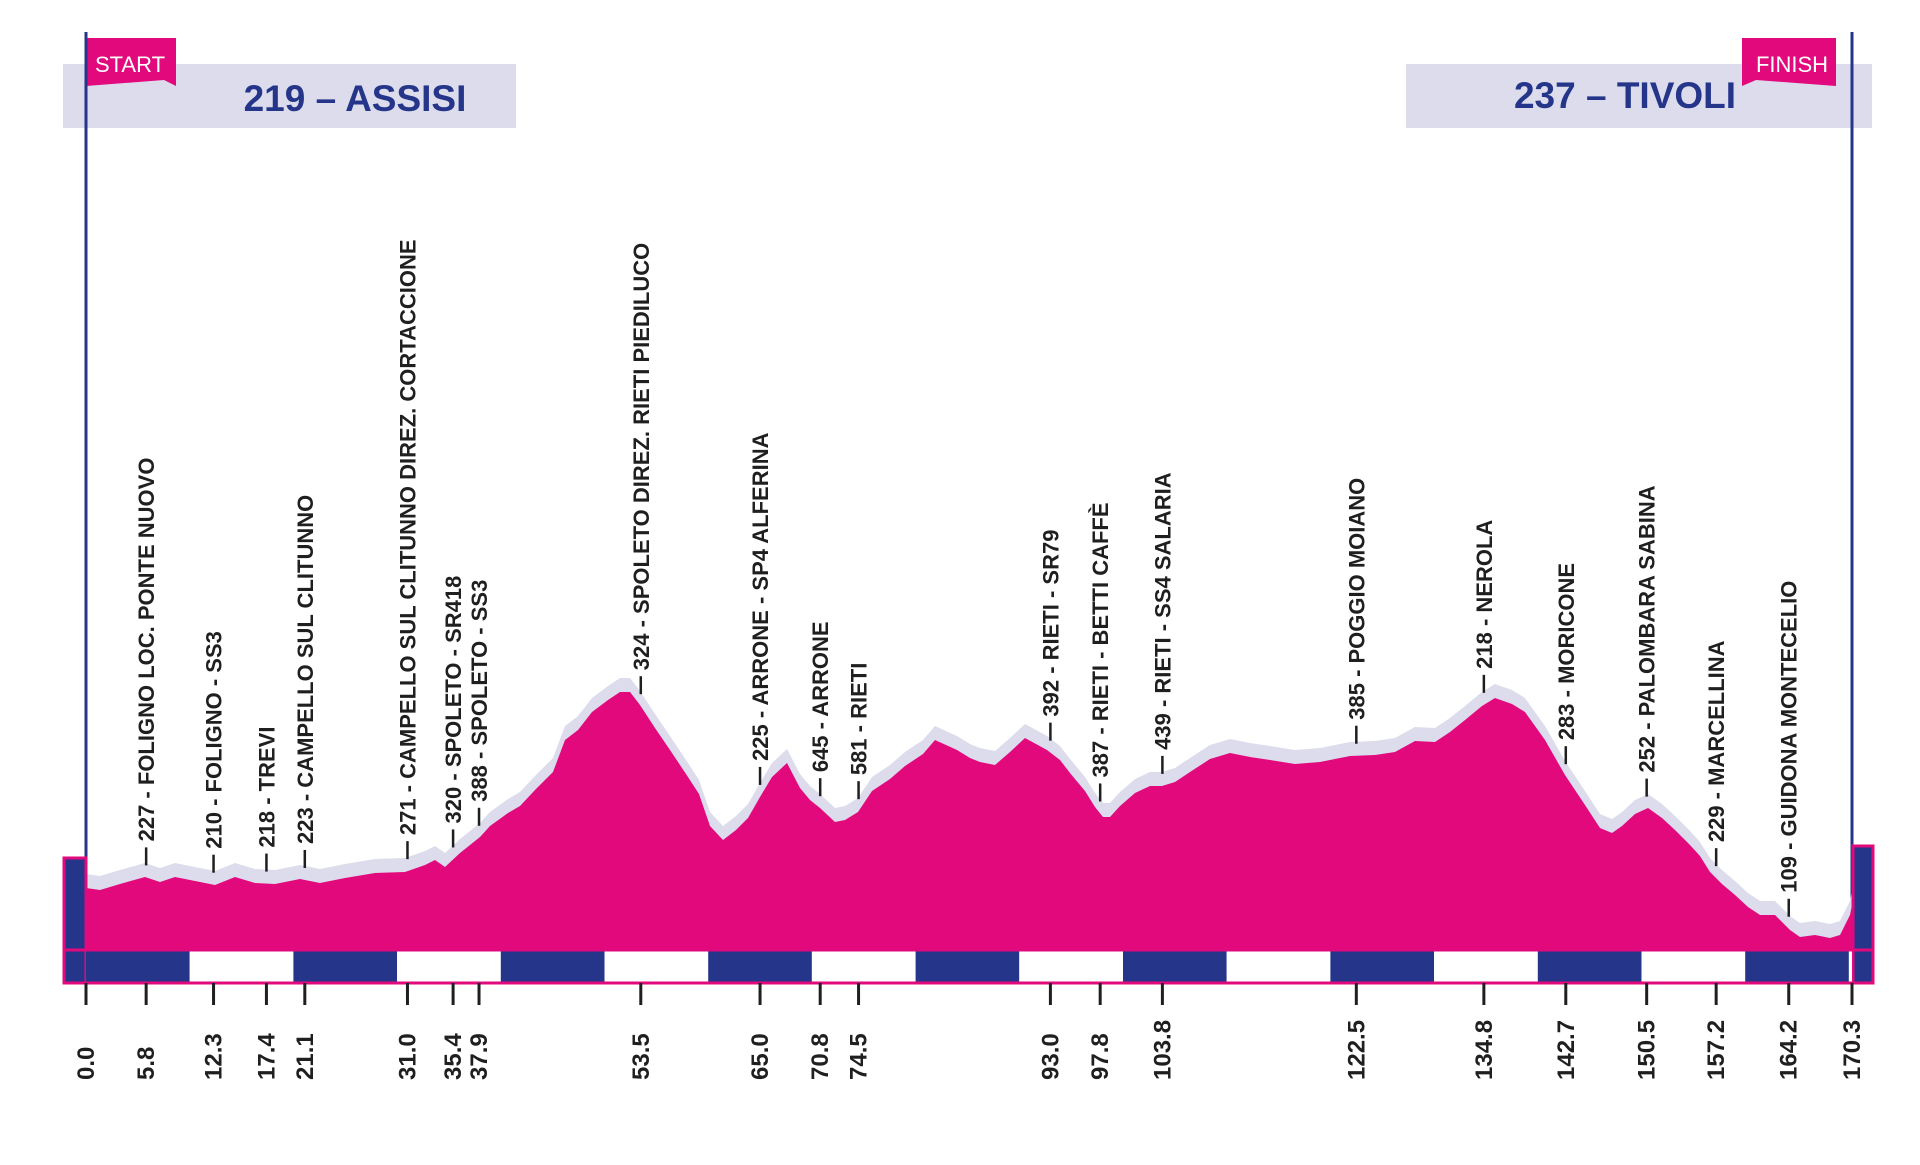 This screenshot has width=1920, height=1165. What do you see at coordinates (1647, 1050) in the screenshot?
I see `km-label: 150.5` at bounding box center [1647, 1050].